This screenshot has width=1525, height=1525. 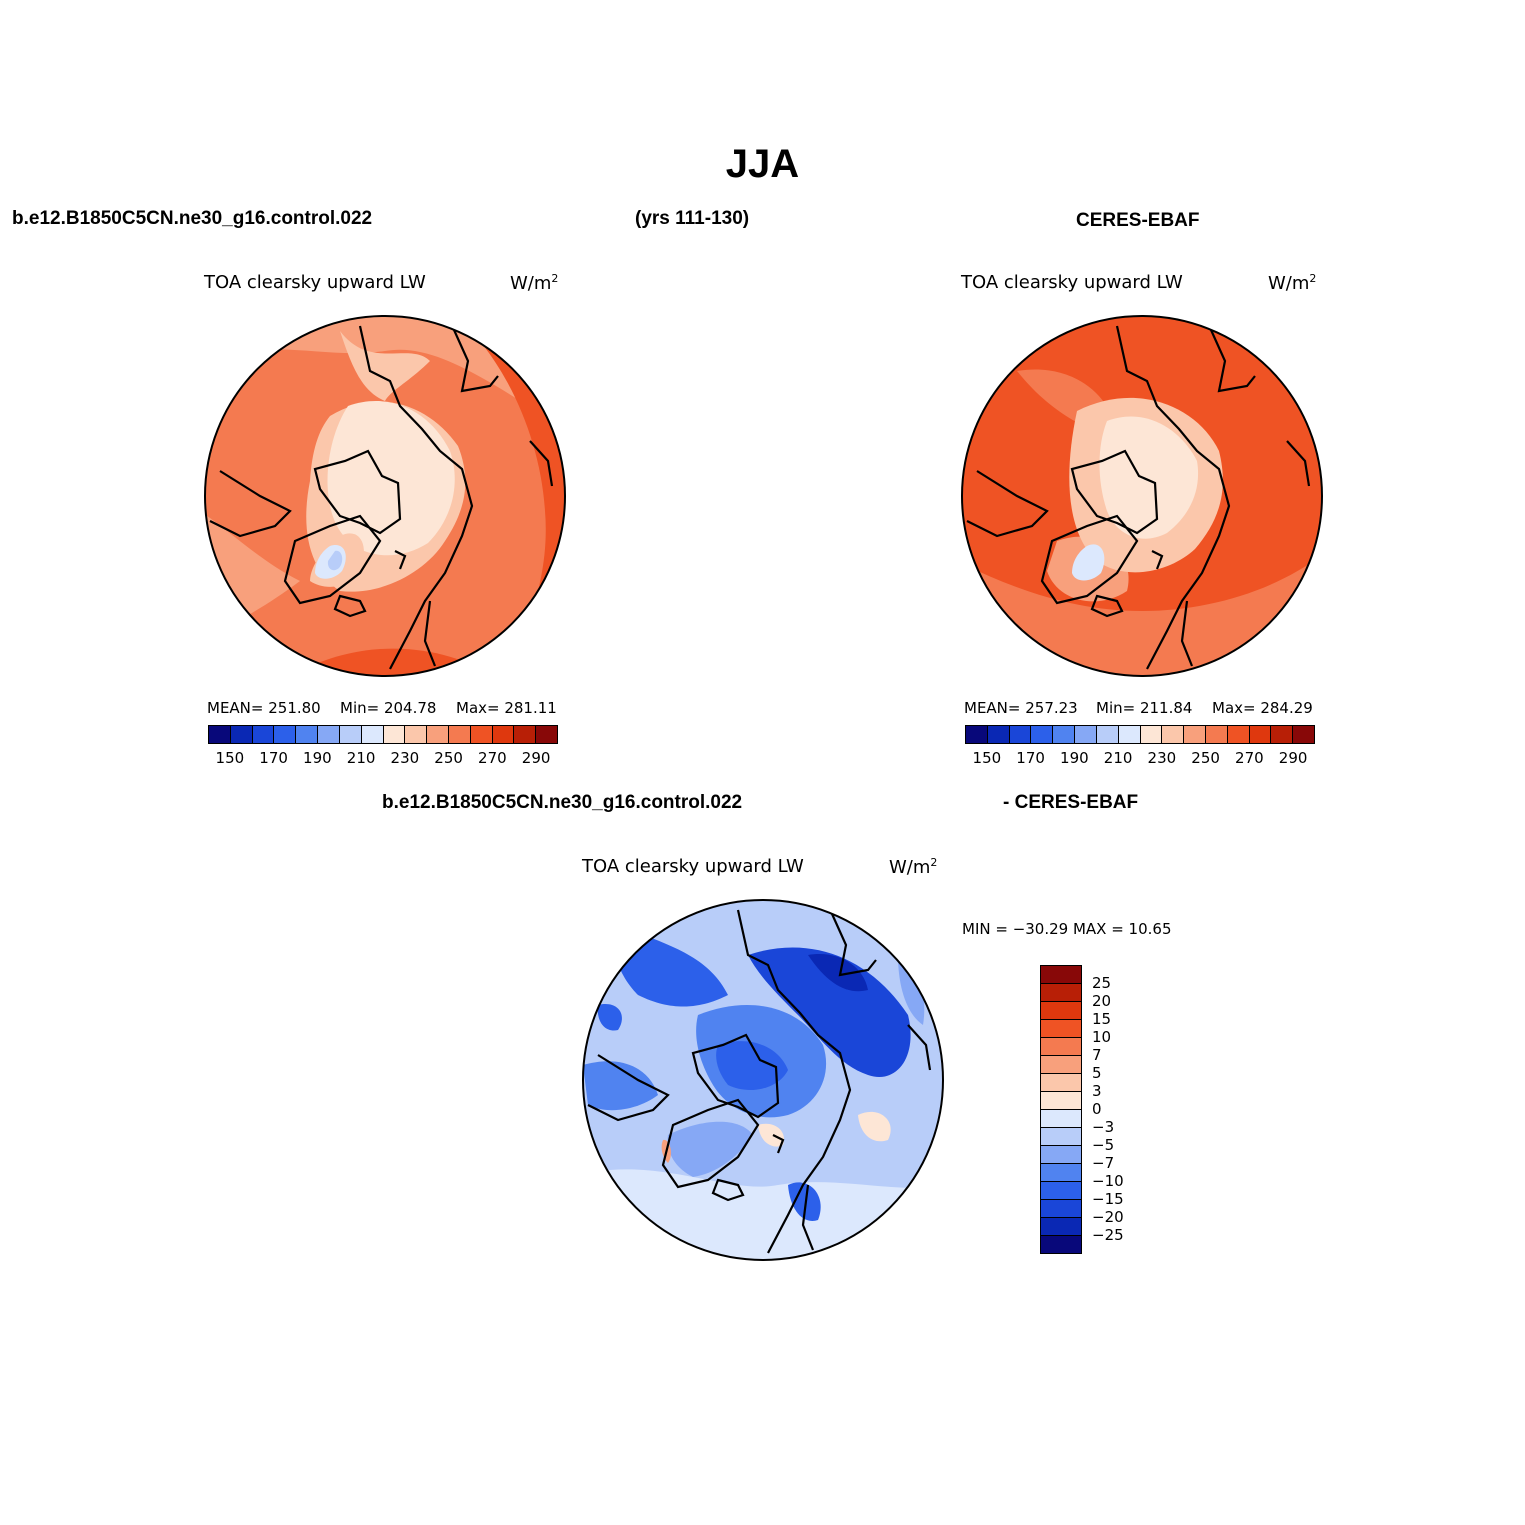 I want to click on diff-colorbar-tick-label: −15, so click(x=1108, y=1199).